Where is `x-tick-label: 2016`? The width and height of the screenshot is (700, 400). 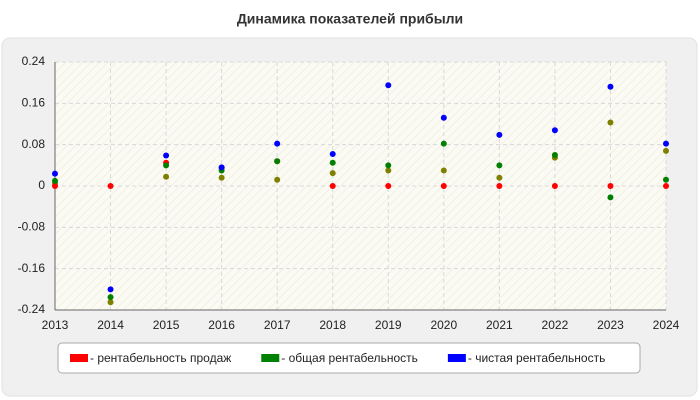 x-tick-label: 2016 is located at coordinates (221, 325).